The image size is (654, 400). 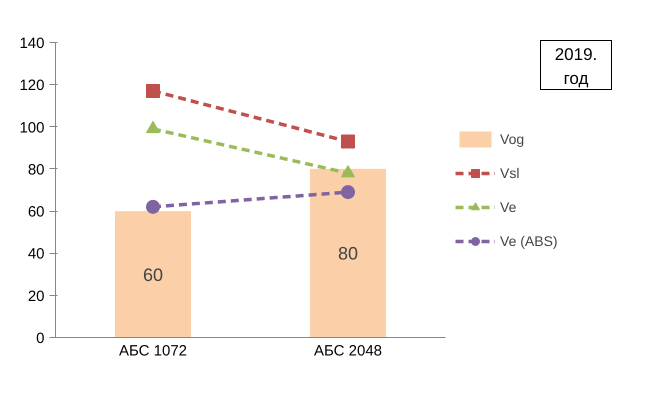 I want to click on y-tick-label: 20, so click(x=36, y=296).